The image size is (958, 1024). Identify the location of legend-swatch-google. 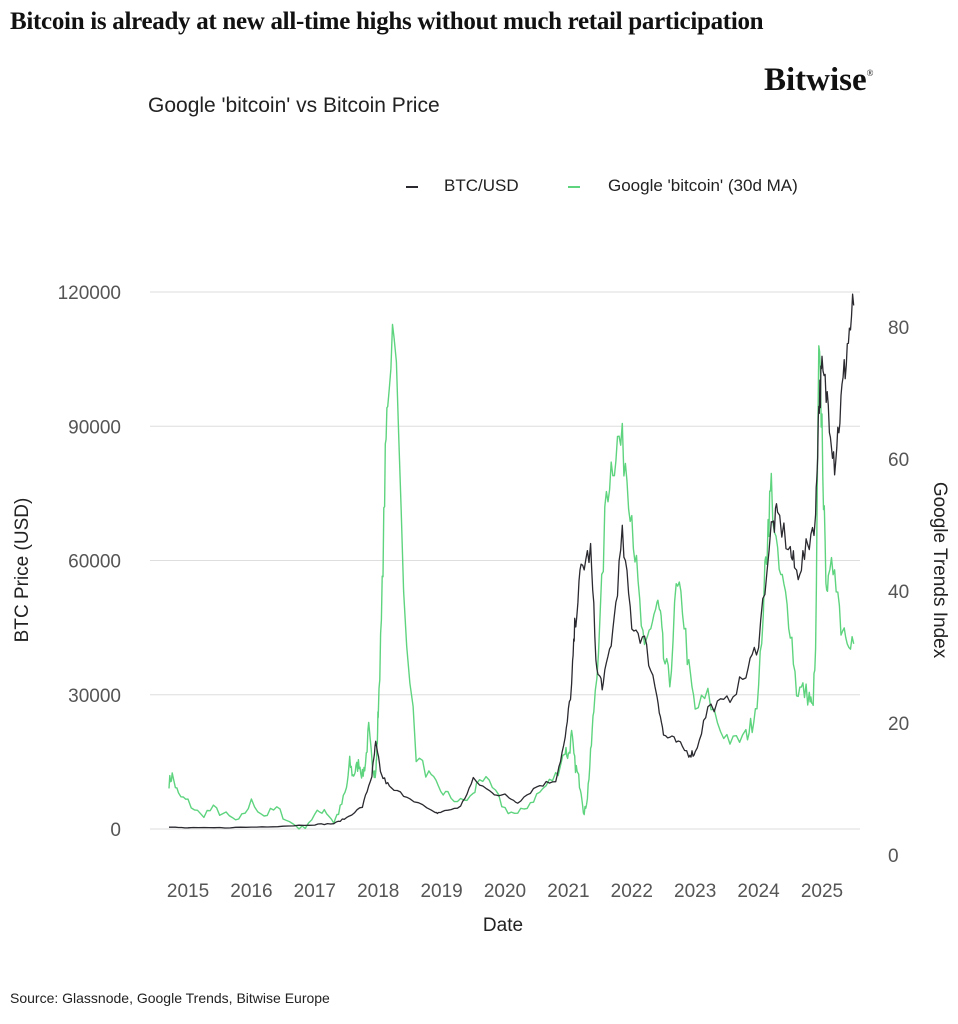
(574, 187).